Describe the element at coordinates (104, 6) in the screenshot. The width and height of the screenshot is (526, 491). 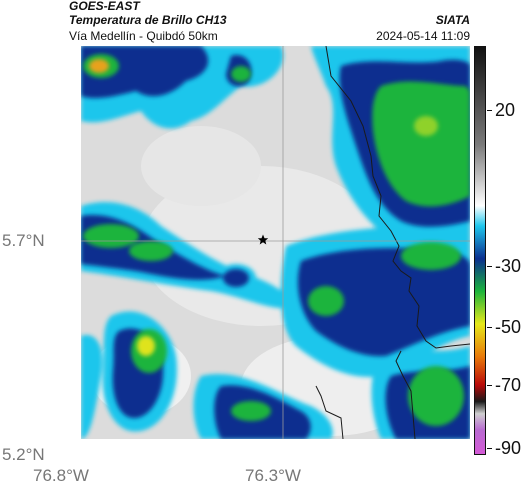
I see `satellite-title: GOES-EAST` at that location.